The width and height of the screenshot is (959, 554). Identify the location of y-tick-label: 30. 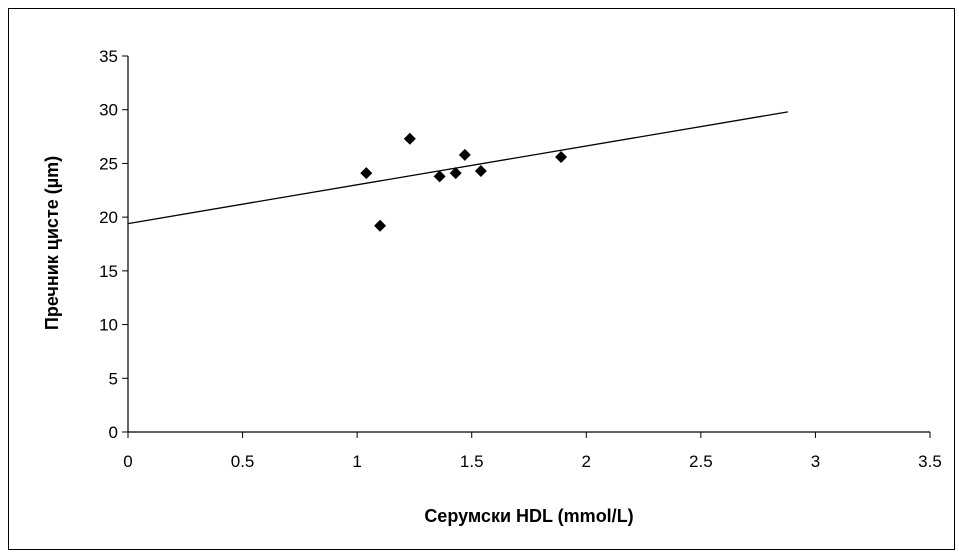
(108, 110).